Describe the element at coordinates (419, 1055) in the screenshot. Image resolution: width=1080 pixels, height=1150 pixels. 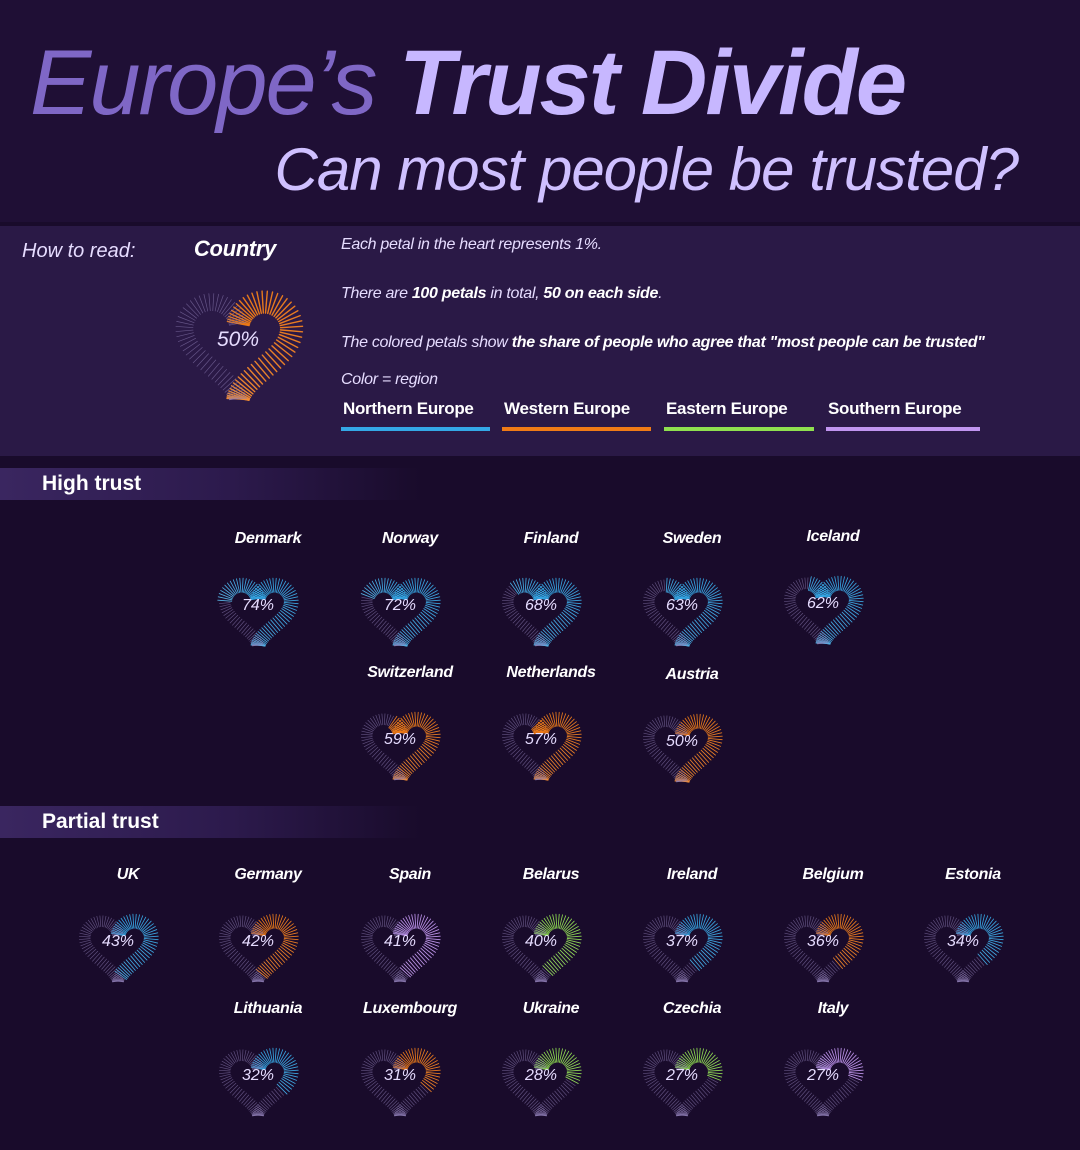
I see `luxembourg-filled-petal` at that location.